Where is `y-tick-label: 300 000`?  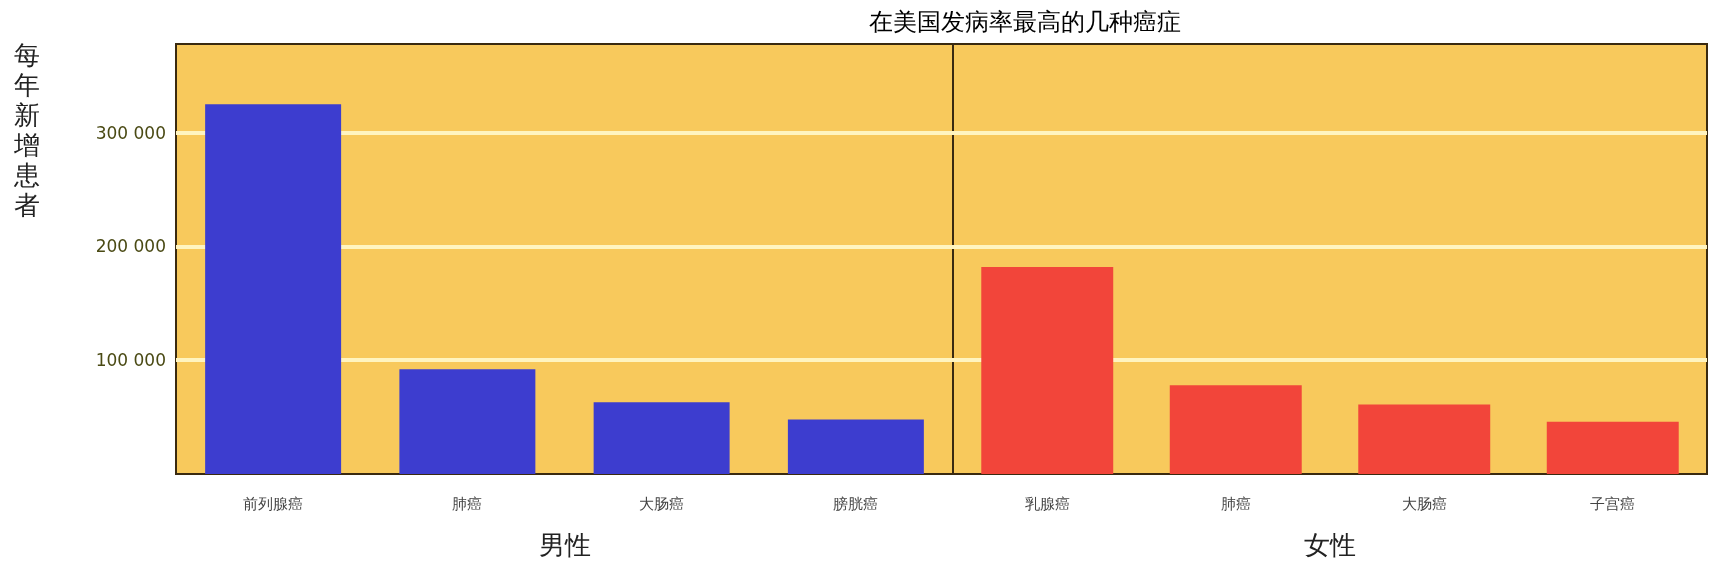 y-tick-label: 300 000 is located at coordinates (130, 132).